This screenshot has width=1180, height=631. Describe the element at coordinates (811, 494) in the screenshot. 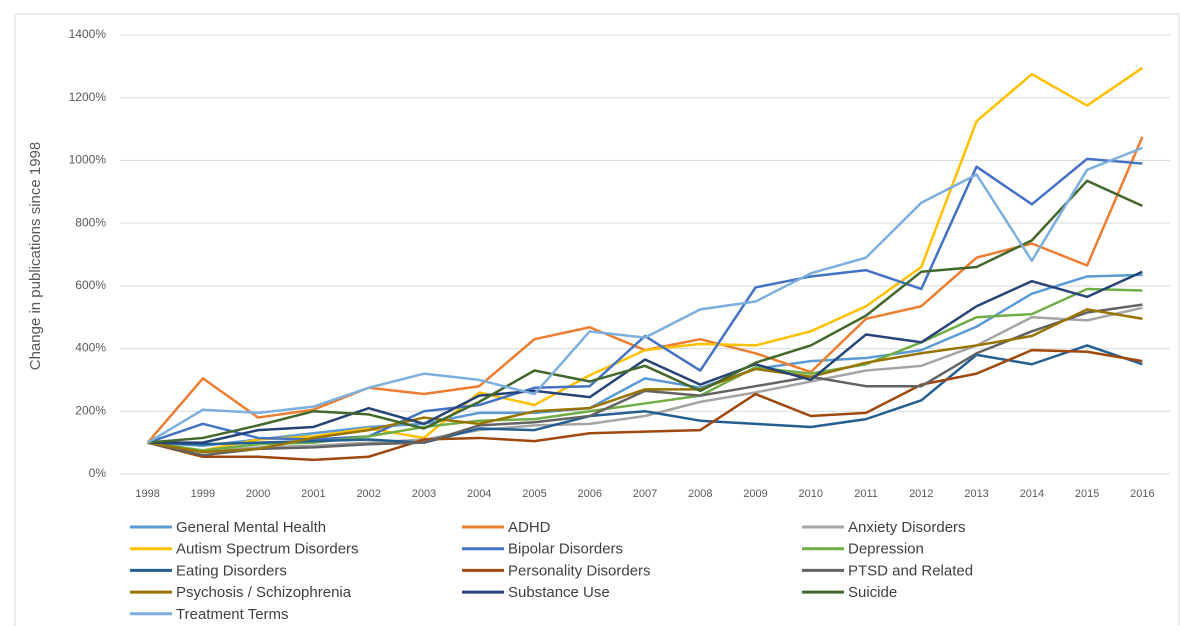

I see `x-tick-label: 2010` at that location.